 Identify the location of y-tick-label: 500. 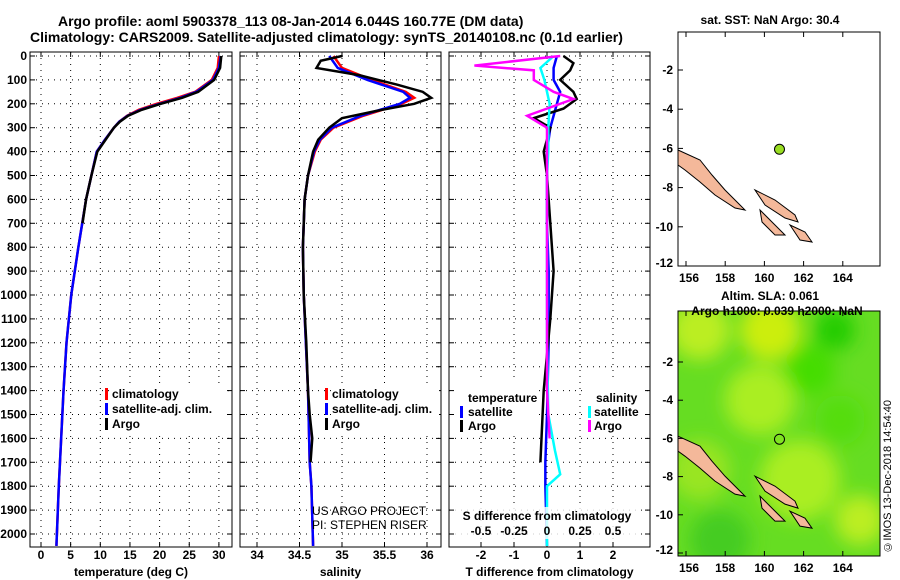
(17, 176).